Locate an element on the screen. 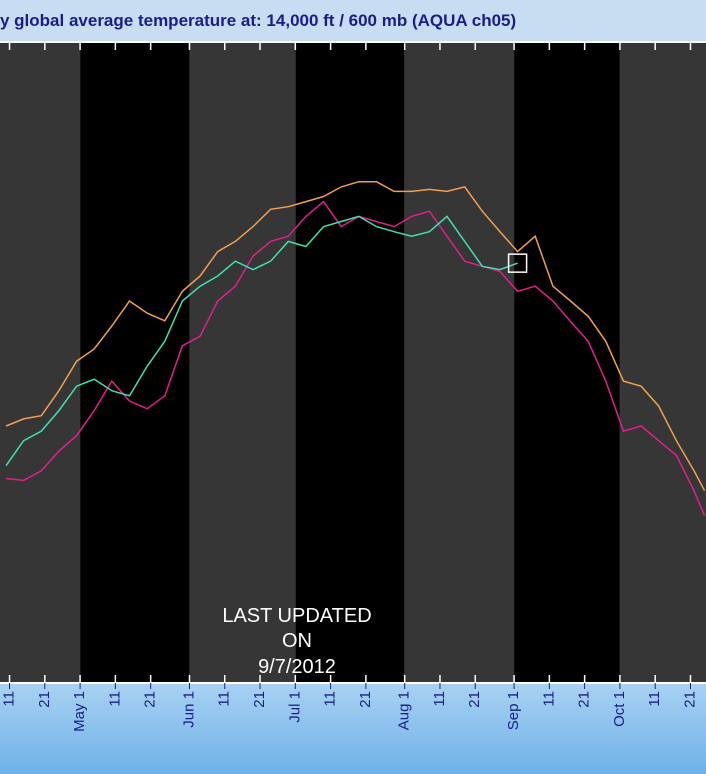  title-bar is located at coordinates (353, 21).